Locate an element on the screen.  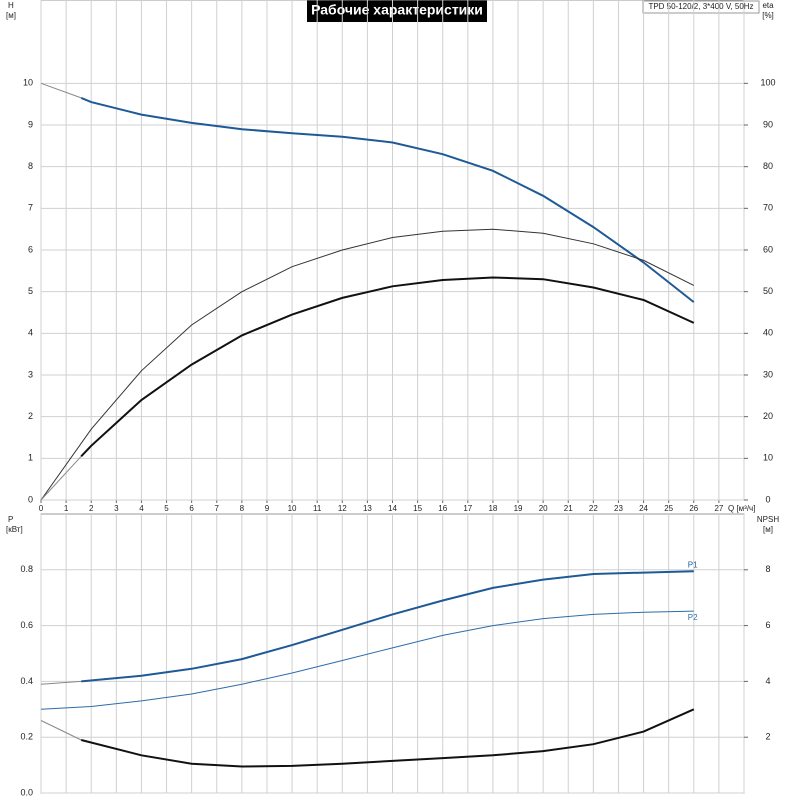
x-tick-label: 26 is located at coordinates (693, 508).